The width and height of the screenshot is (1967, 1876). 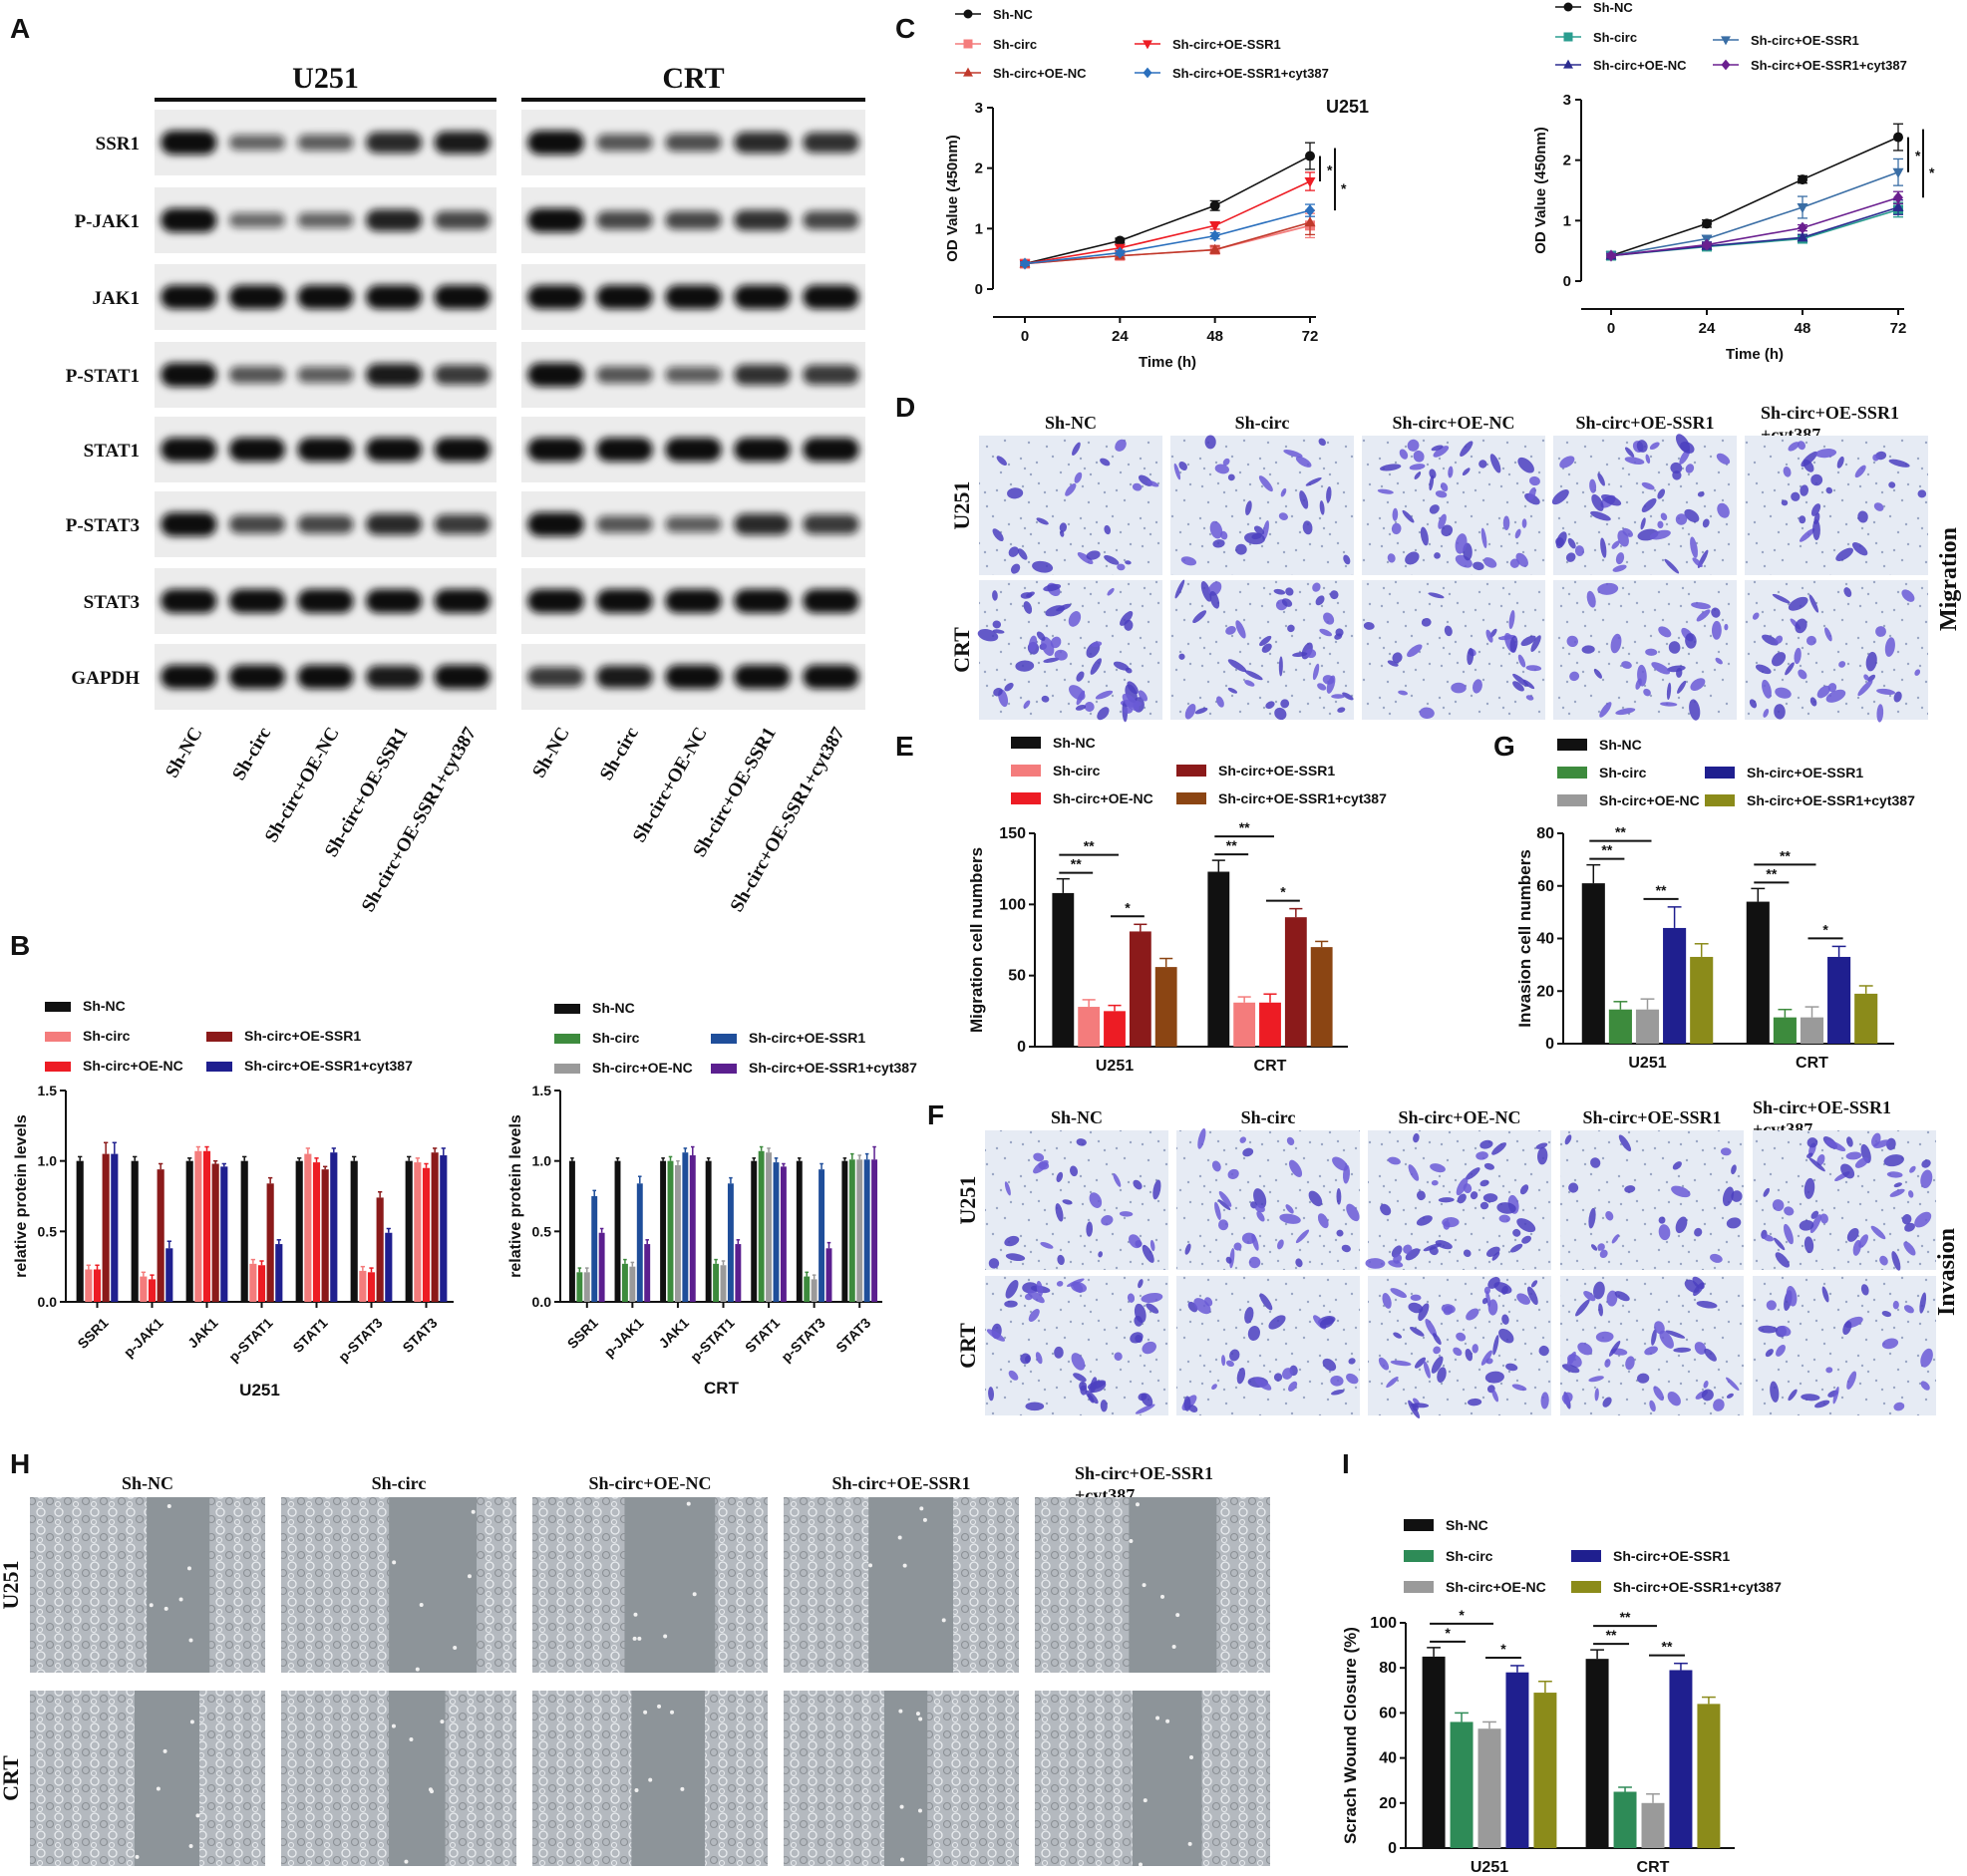 I want to click on y-tick-label: 1, so click(x=979, y=229).